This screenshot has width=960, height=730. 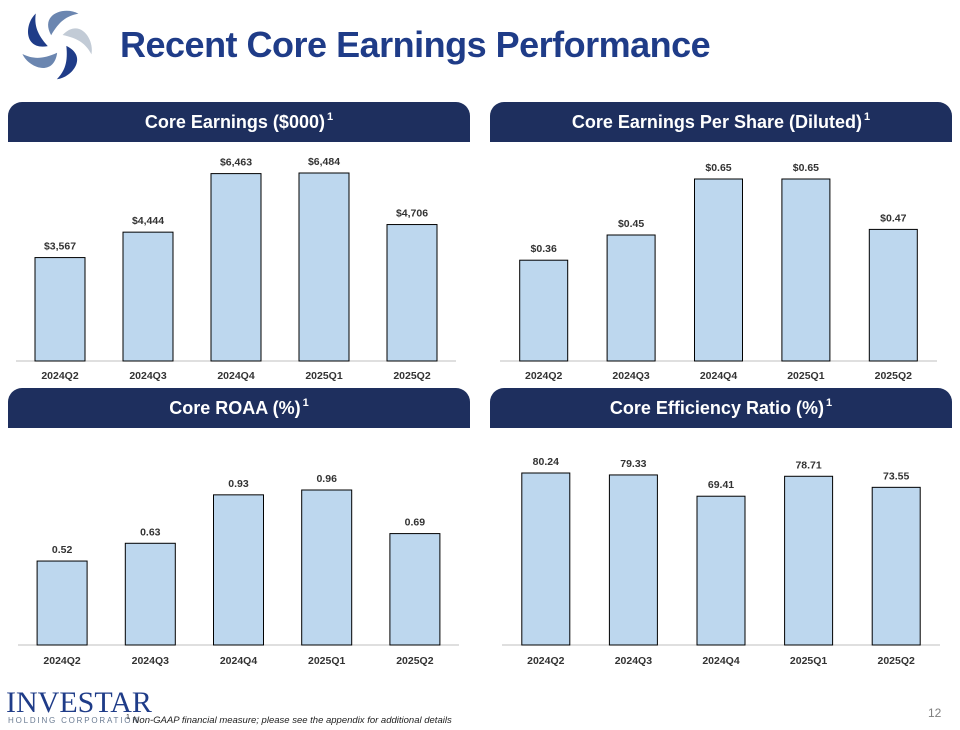 What do you see at coordinates (324, 162) in the screenshot?
I see `data-label: $6,484` at bounding box center [324, 162].